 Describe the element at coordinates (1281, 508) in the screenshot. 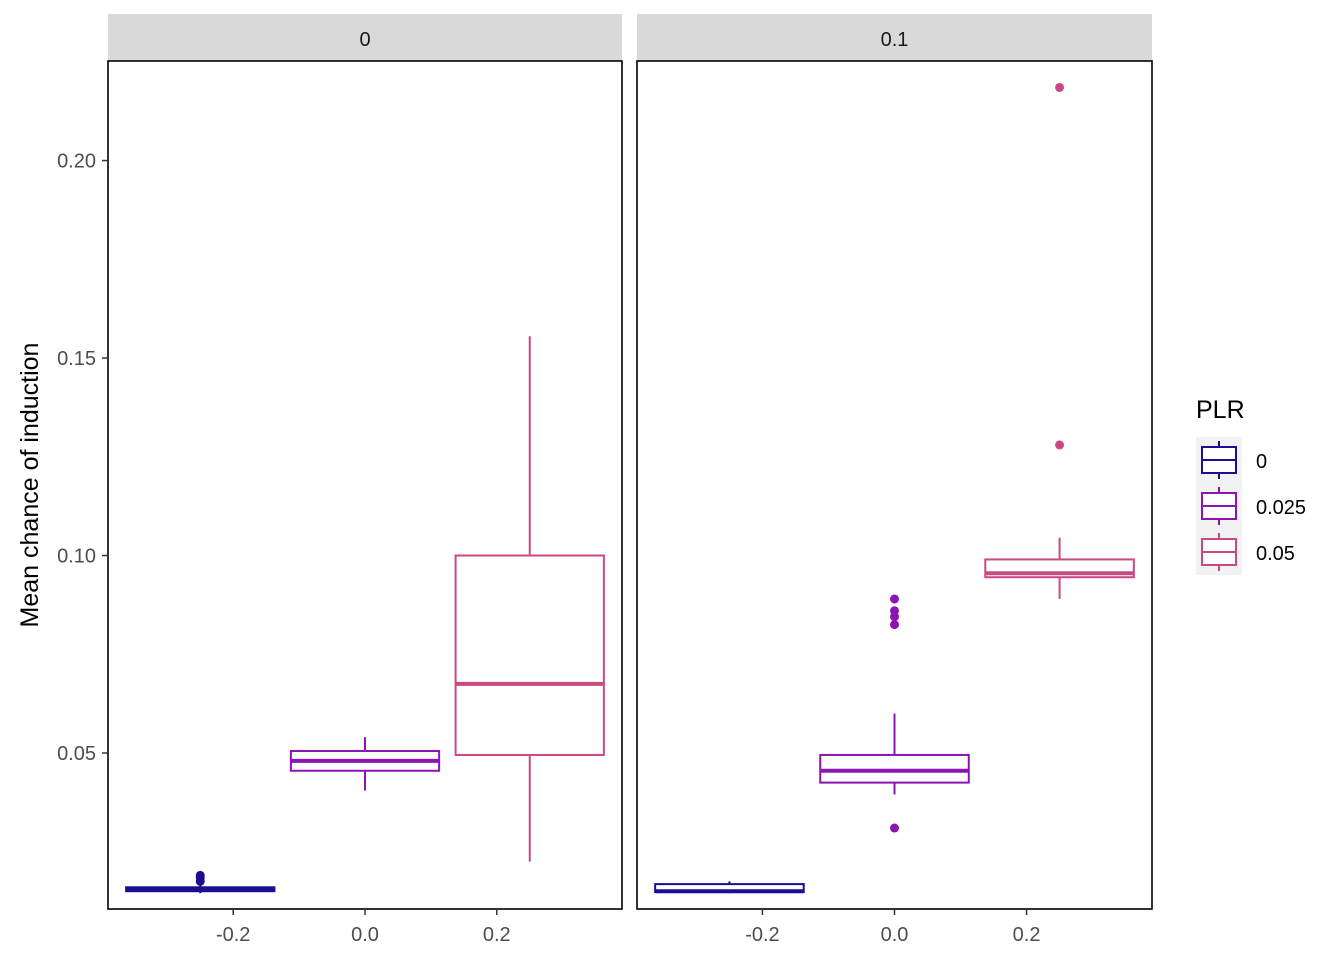

I see `legend-label: 0.025` at that location.